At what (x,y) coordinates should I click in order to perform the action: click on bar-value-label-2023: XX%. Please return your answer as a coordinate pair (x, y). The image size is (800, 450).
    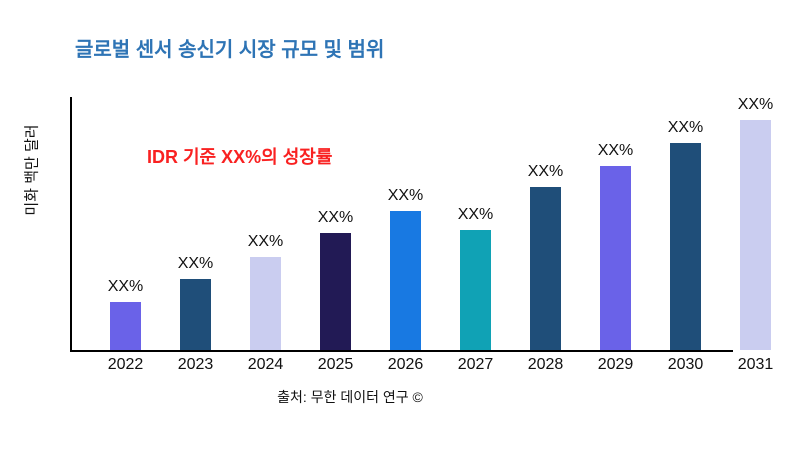
    Looking at the image, I should click on (195, 263).